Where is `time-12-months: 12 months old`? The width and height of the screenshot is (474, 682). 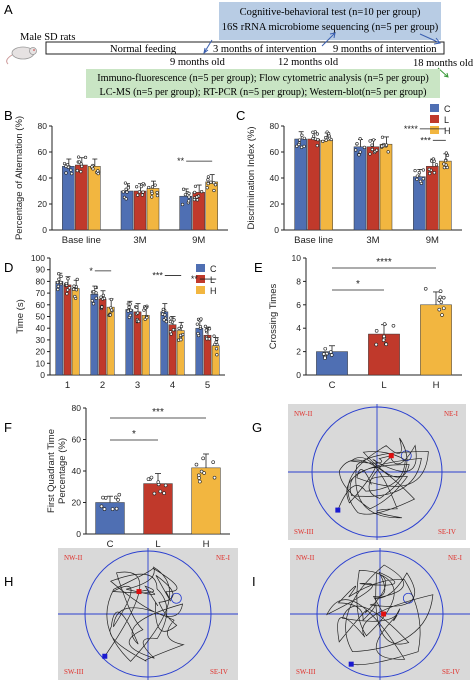
time-12-months: 12 months old is located at coordinates (308, 62).